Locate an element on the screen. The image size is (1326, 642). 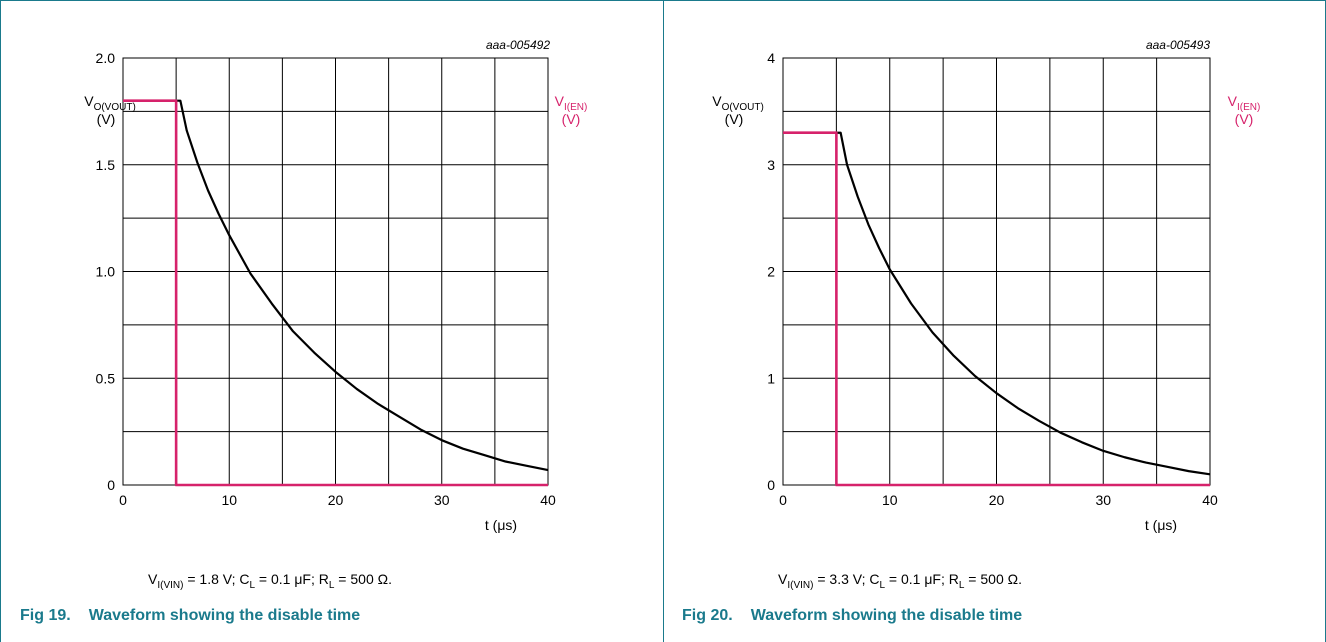
y-tick-label: 1.5 is located at coordinates (106, 165).